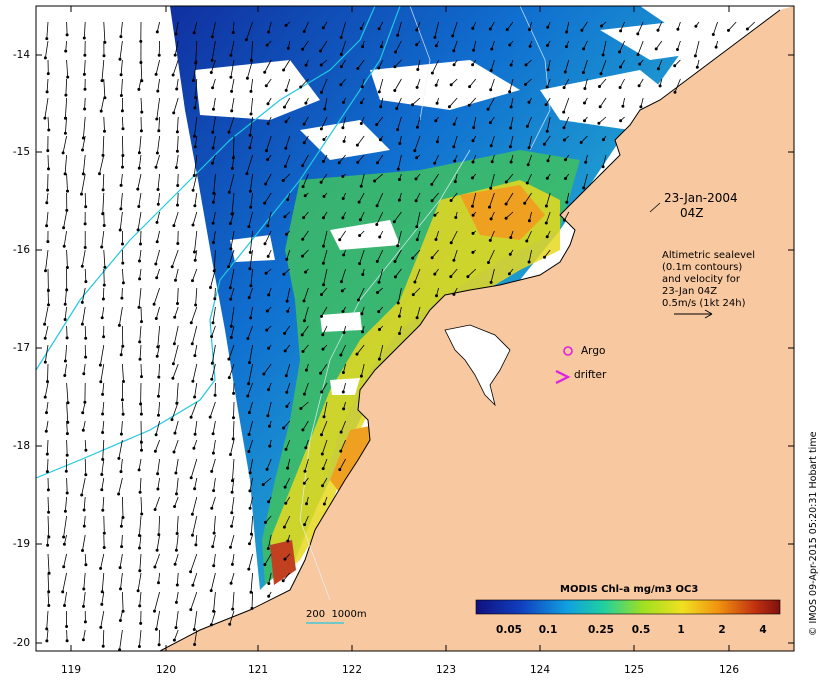  What do you see at coordinates (352, 462) in the screenshot?
I see `orange-chlorophyll-patch-south` at bounding box center [352, 462].